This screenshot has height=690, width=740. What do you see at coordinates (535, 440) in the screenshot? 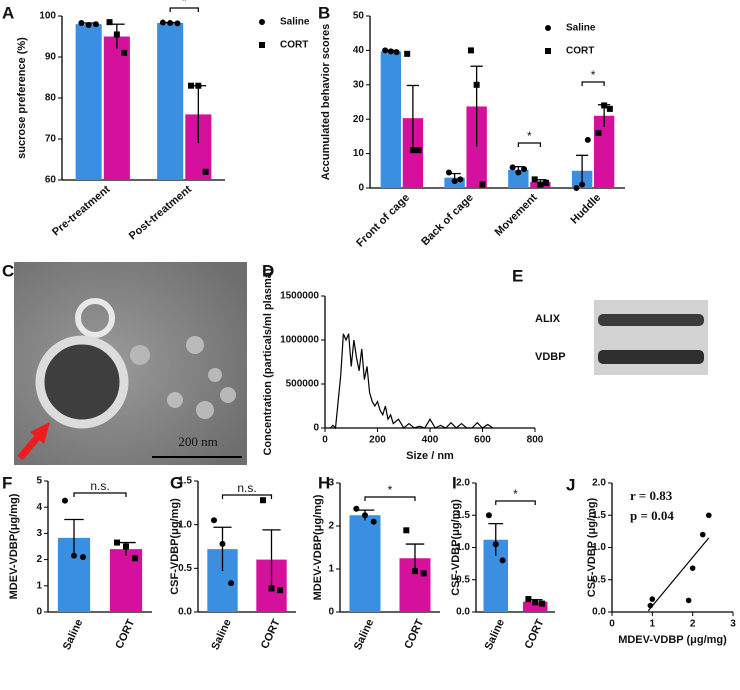
I see `x-tick-label: 800` at bounding box center [535, 440].